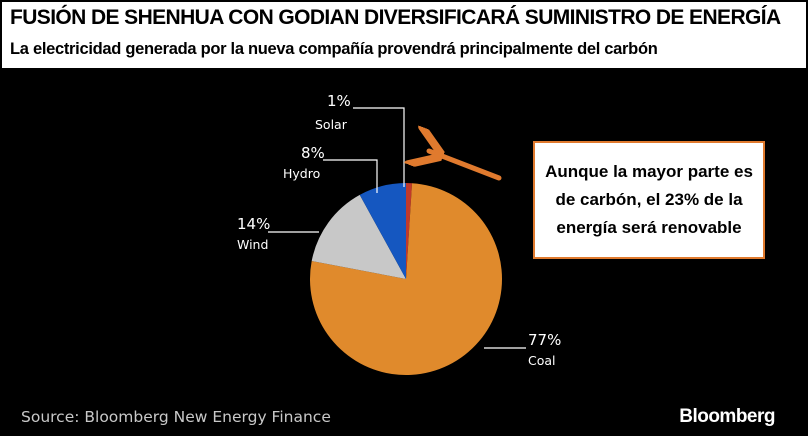  I want to click on pie-slice-hydro, so click(382, 231).